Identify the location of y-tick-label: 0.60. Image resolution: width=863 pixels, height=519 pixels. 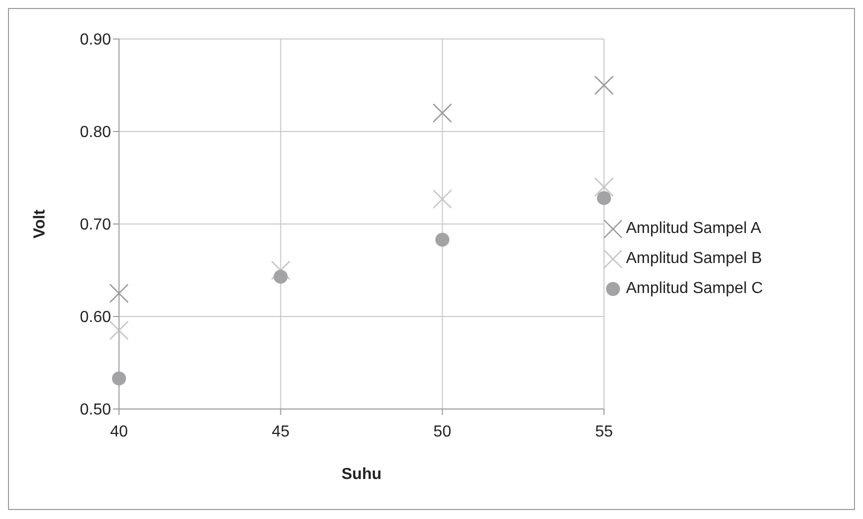
(96, 317).